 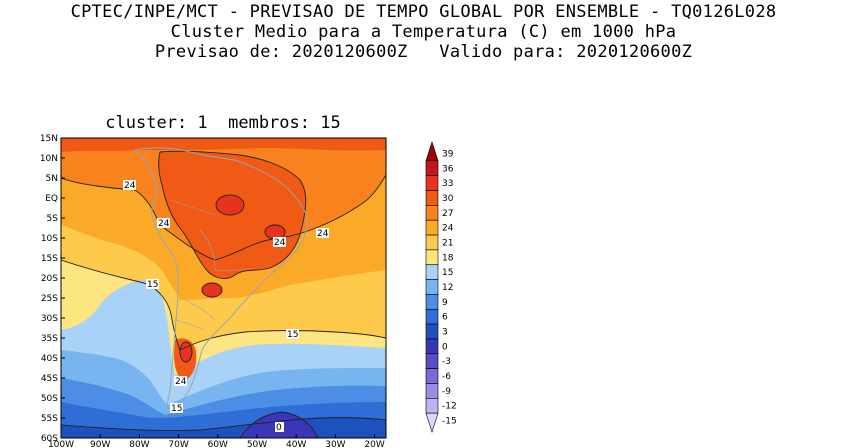 What do you see at coordinates (52, 179) in the screenshot?
I see `lat-tick-label: 5N` at bounding box center [52, 179].